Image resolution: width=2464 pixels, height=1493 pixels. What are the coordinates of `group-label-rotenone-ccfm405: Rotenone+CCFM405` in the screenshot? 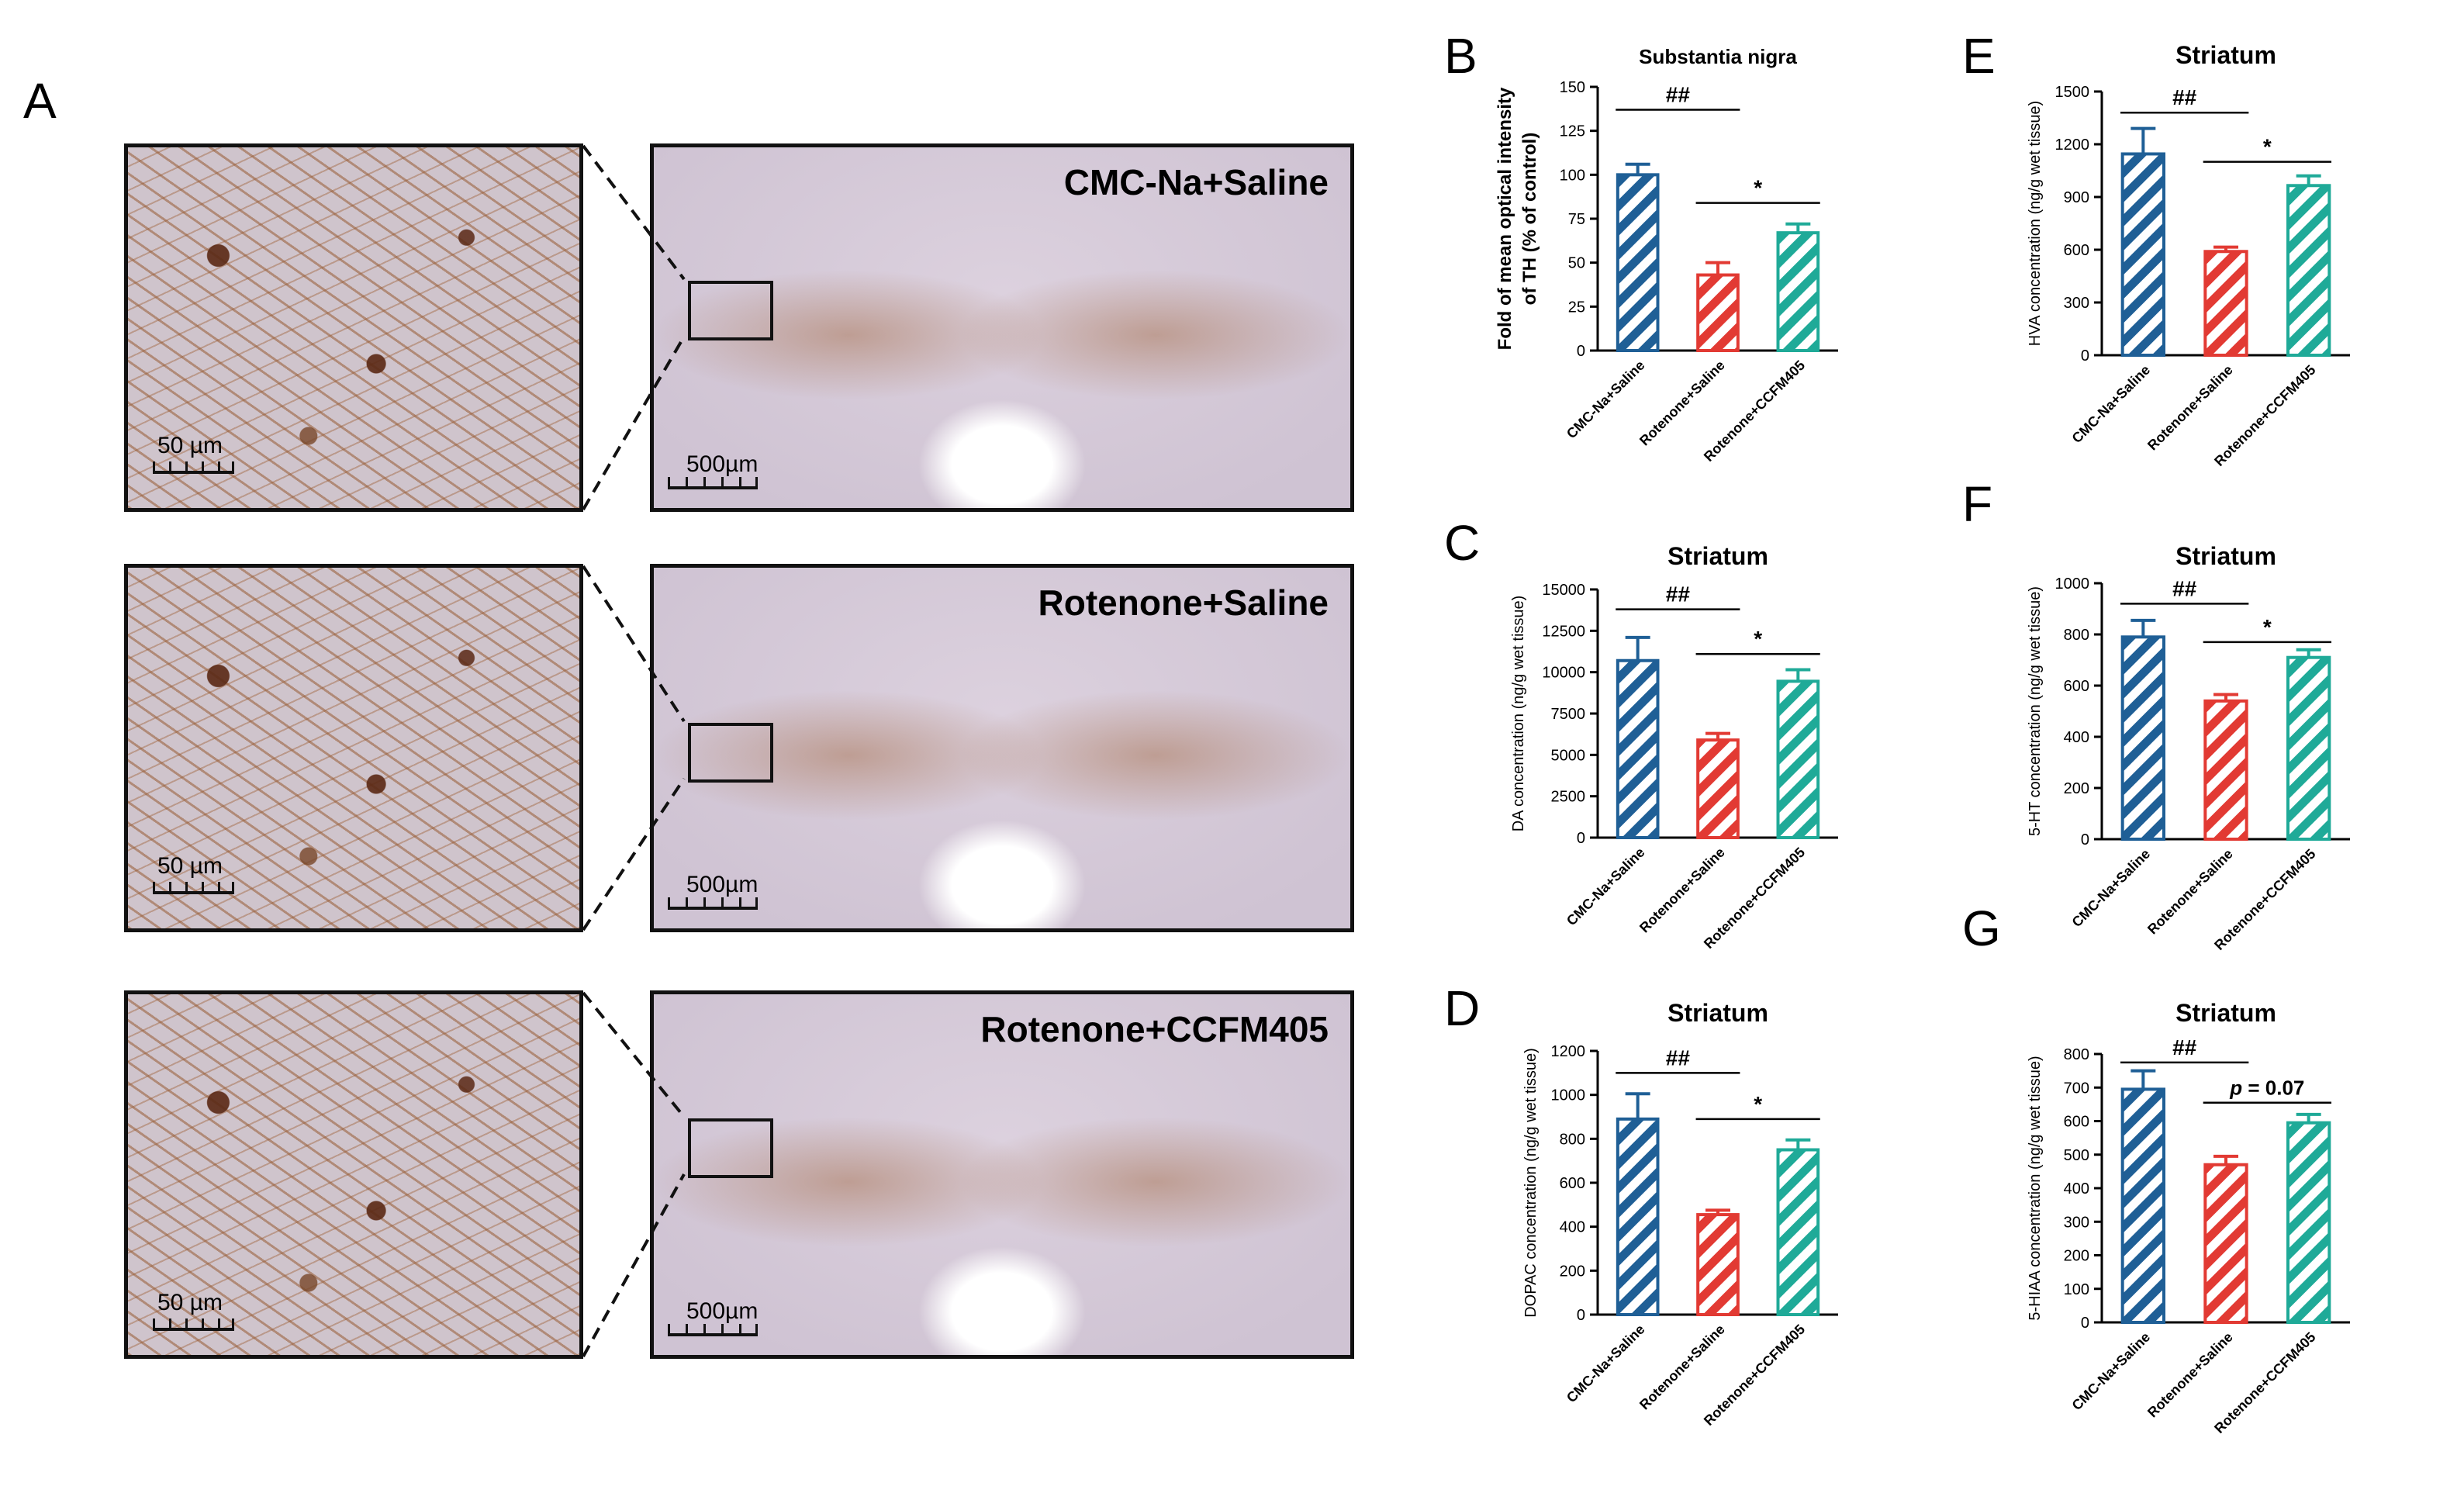 It's located at (1154, 1029).